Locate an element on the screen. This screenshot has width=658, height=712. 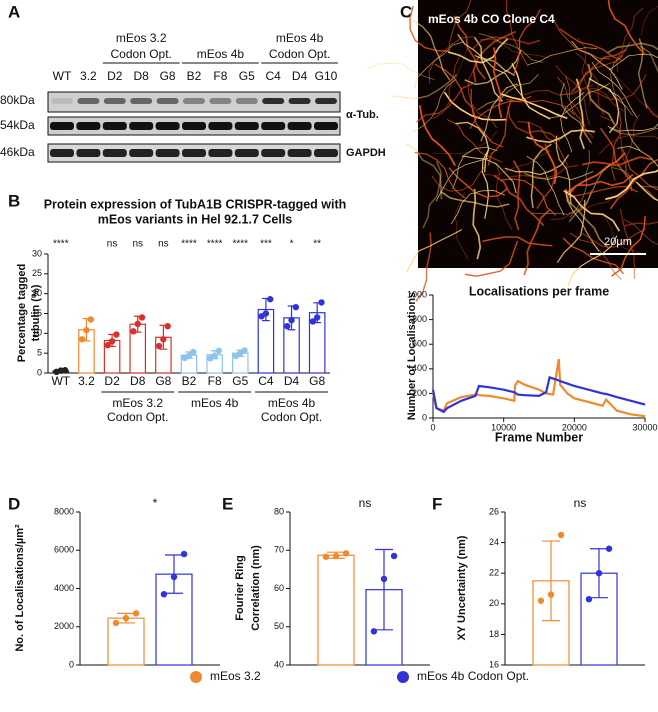
y-tick-label: 2000 is located at coordinates (64, 626).